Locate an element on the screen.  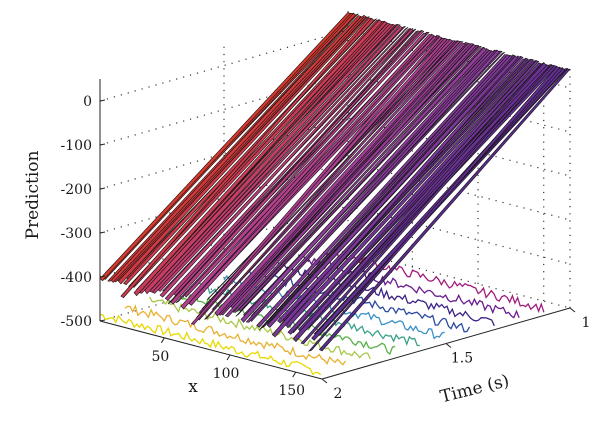
time-tick-label: 1 is located at coordinates (586, 323).